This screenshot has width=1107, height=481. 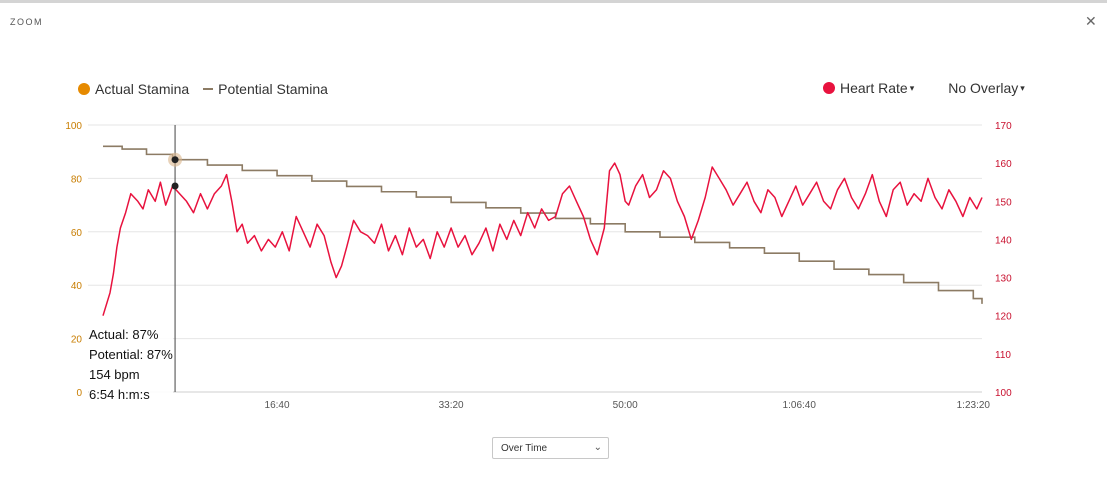 I want to click on heart-rate-dropdown: Heart Rate ▾, so click(x=868, y=88).